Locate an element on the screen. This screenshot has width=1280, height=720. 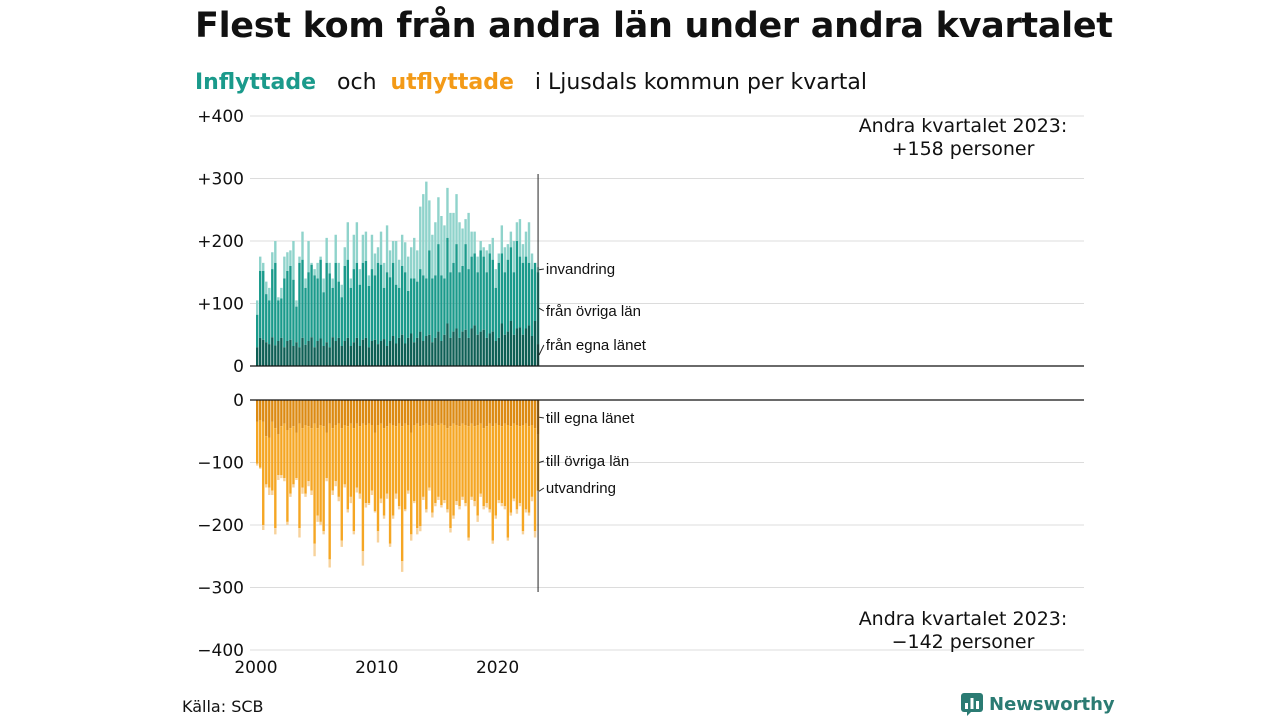
outflow-bars is located at coordinates (398, 486).